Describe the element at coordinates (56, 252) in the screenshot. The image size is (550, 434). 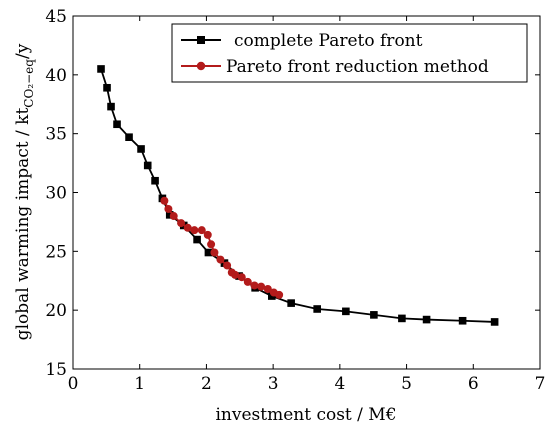
I see `y-tick-label: 25` at that location.